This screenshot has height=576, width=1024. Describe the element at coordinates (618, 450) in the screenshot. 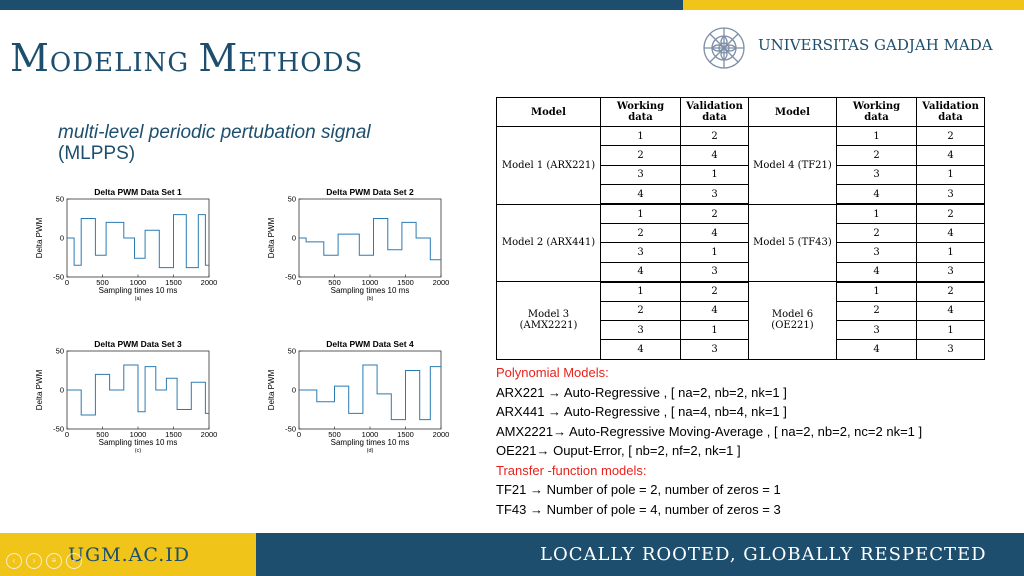

I see `note-oe221: OE221→ Ouput-Error, [ nb=2, nf=2, nk=1 ]` at that location.